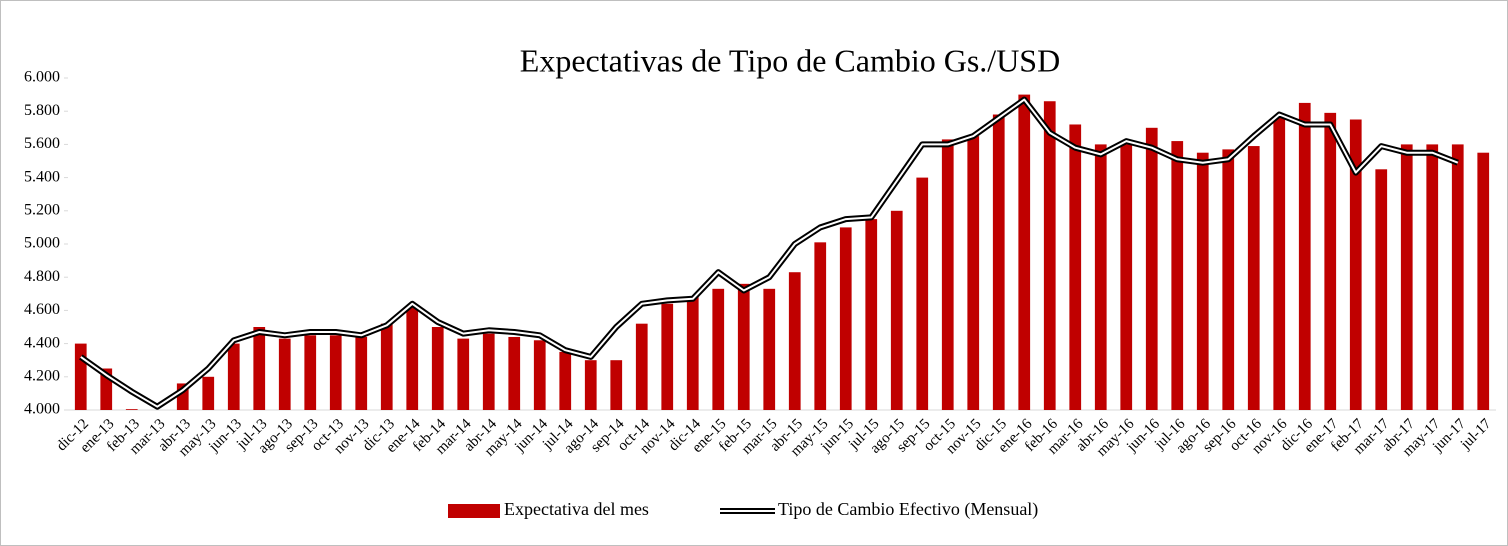 The image size is (1508, 546). I want to click on y-tick-label: 5.200, so click(42, 209).